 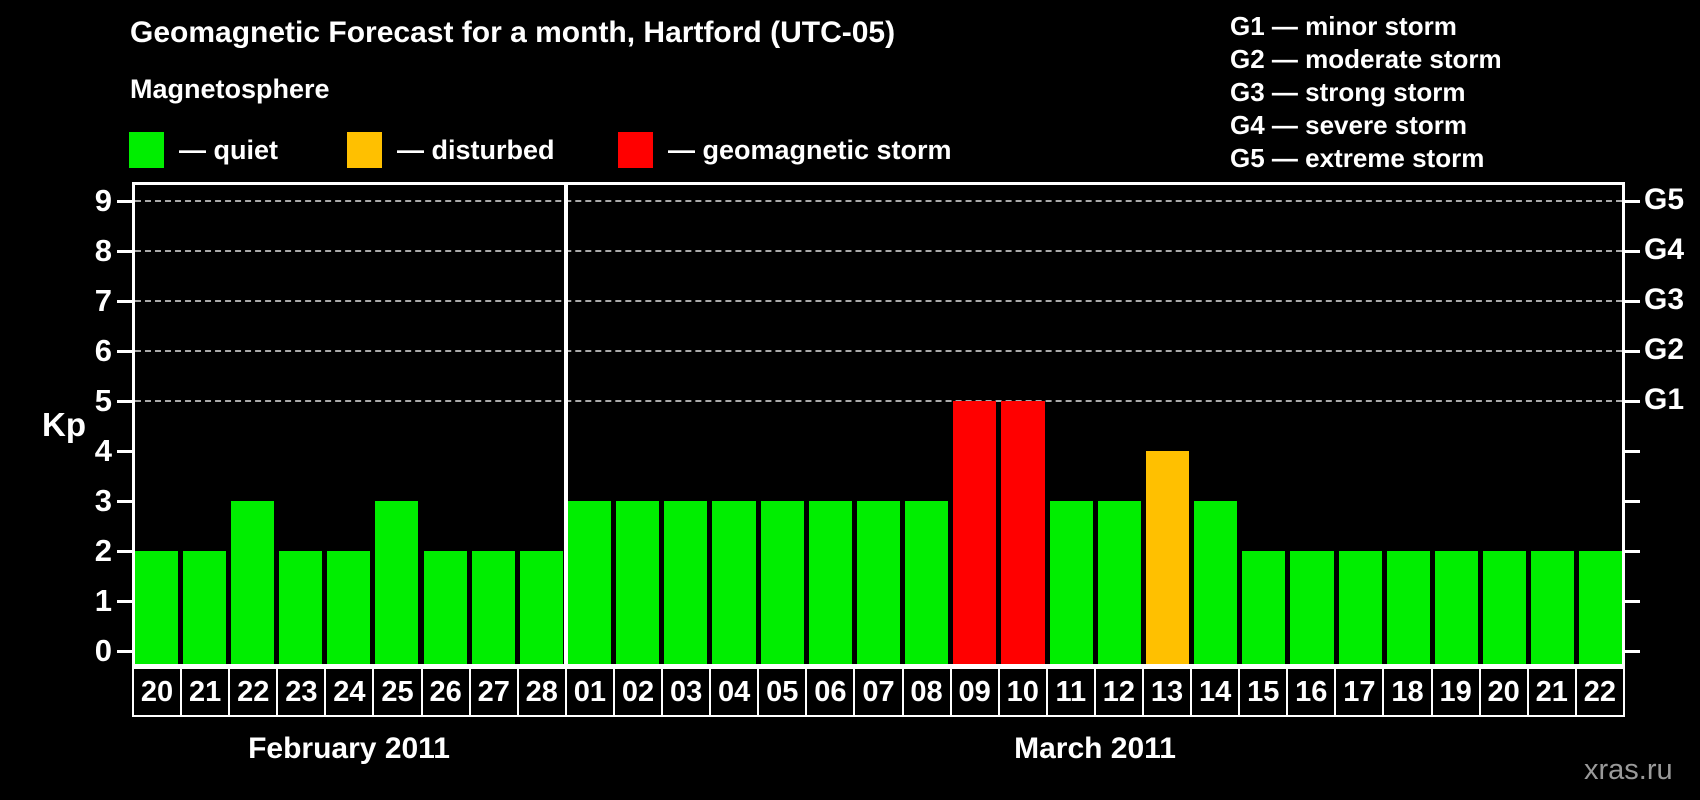 I want to click on day-label-cell: 02, so click(x=639, y=692).